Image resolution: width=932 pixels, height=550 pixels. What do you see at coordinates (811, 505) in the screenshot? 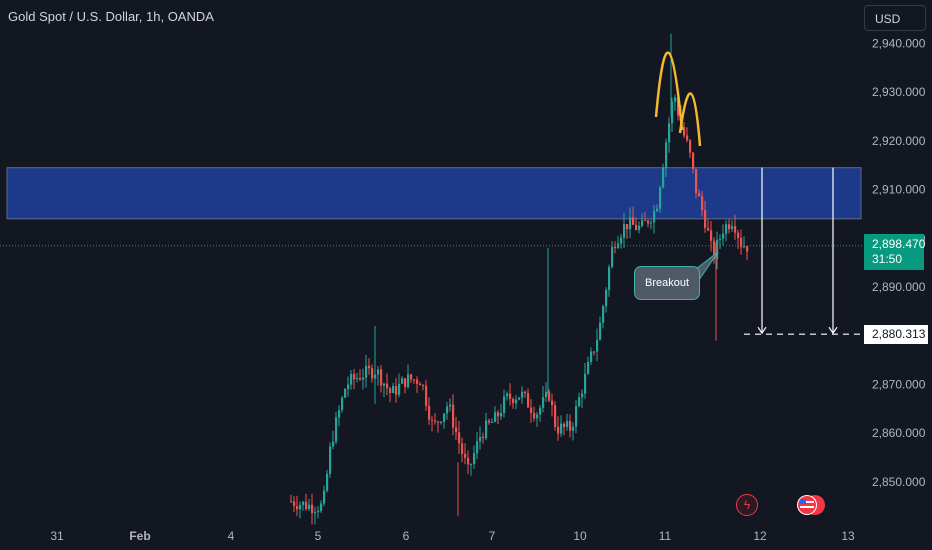
I see `us-flag-event-icon` at bounding box center [811, 505].